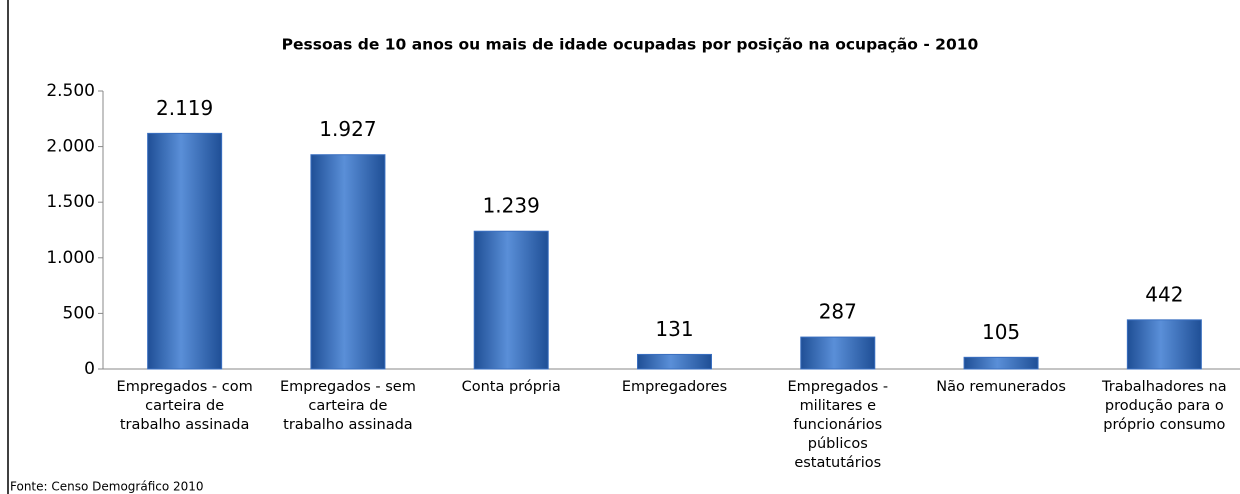 The width and height of the screenshot is (1240, 494). I want to click on y-tick-label: 2.000, so click(70, 147).